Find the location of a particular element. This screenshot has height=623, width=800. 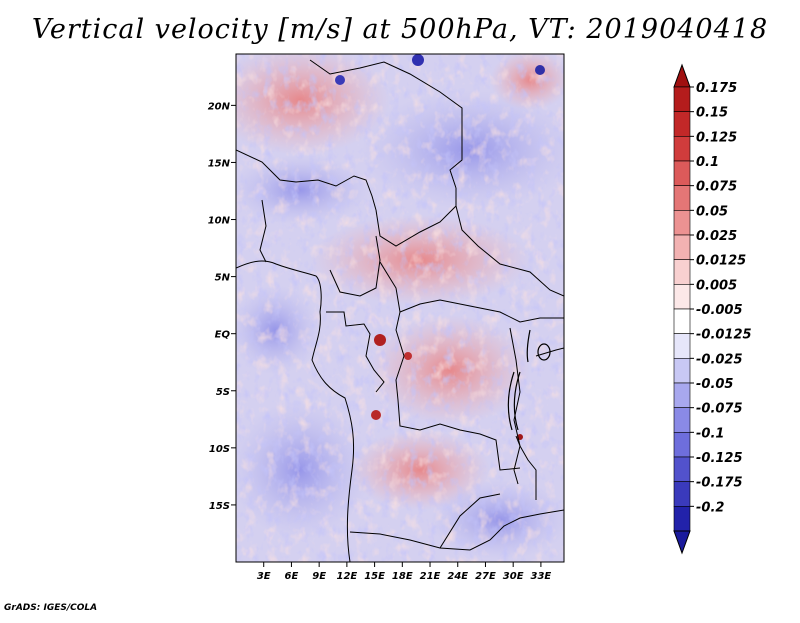

lakes is located at coordinates (529, 380).